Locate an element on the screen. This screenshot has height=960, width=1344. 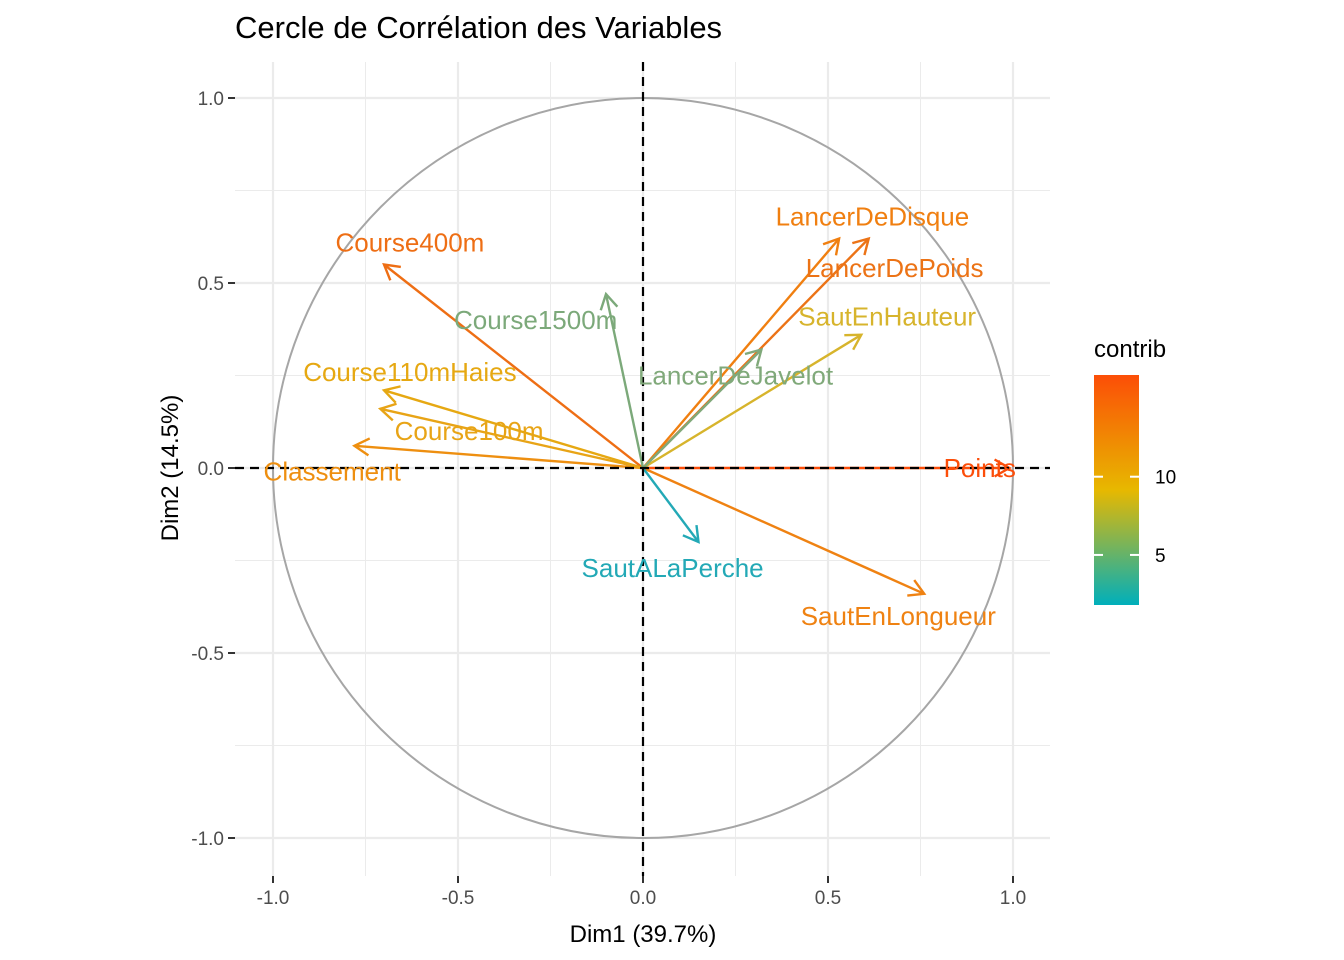
label-course400m: Course400m is located at coordinates (409, 242).